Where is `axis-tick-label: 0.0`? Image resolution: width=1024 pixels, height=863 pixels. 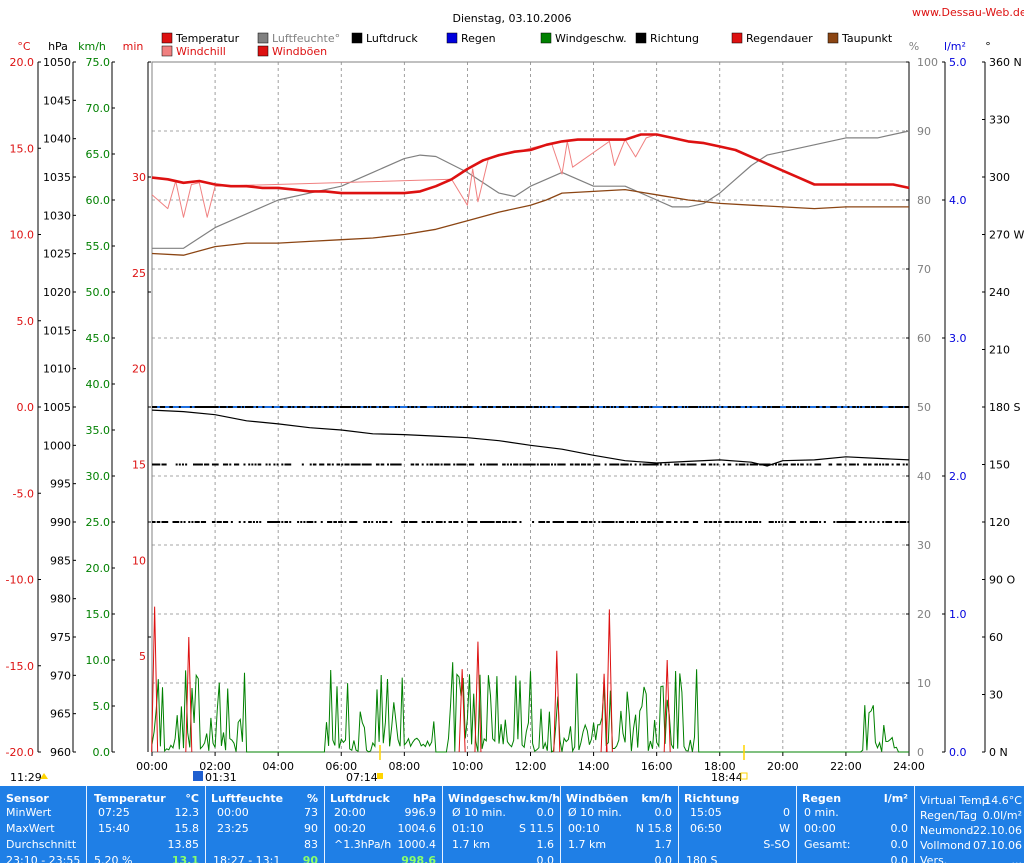
axis-tick-label: 0.0 is located at coordinates (102, 752).